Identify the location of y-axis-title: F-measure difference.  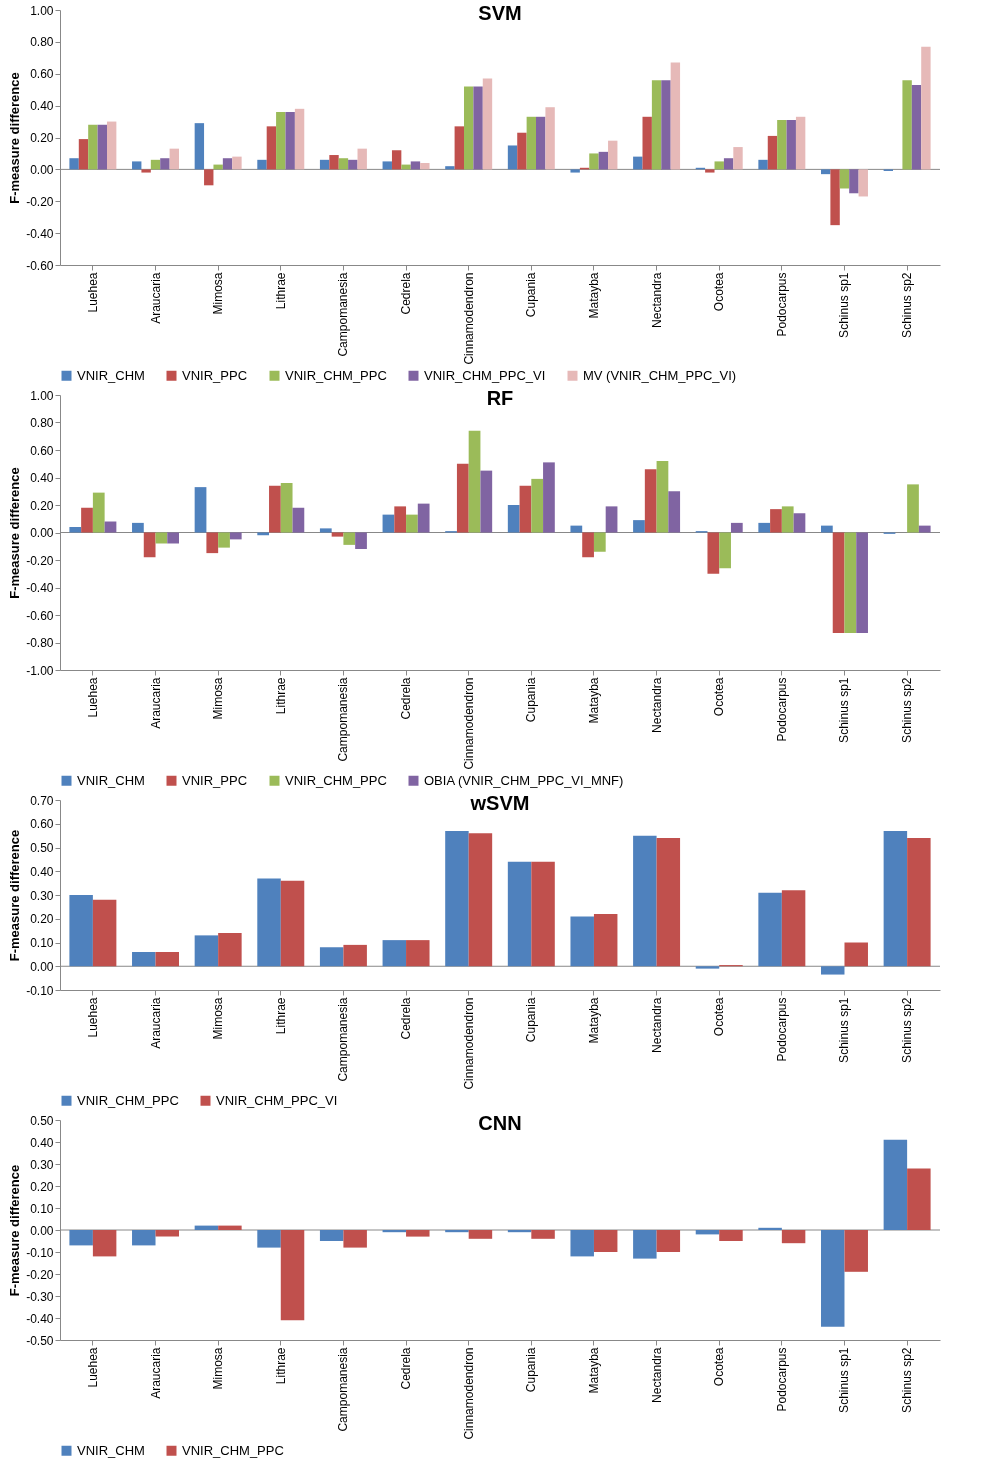
(15, 895).